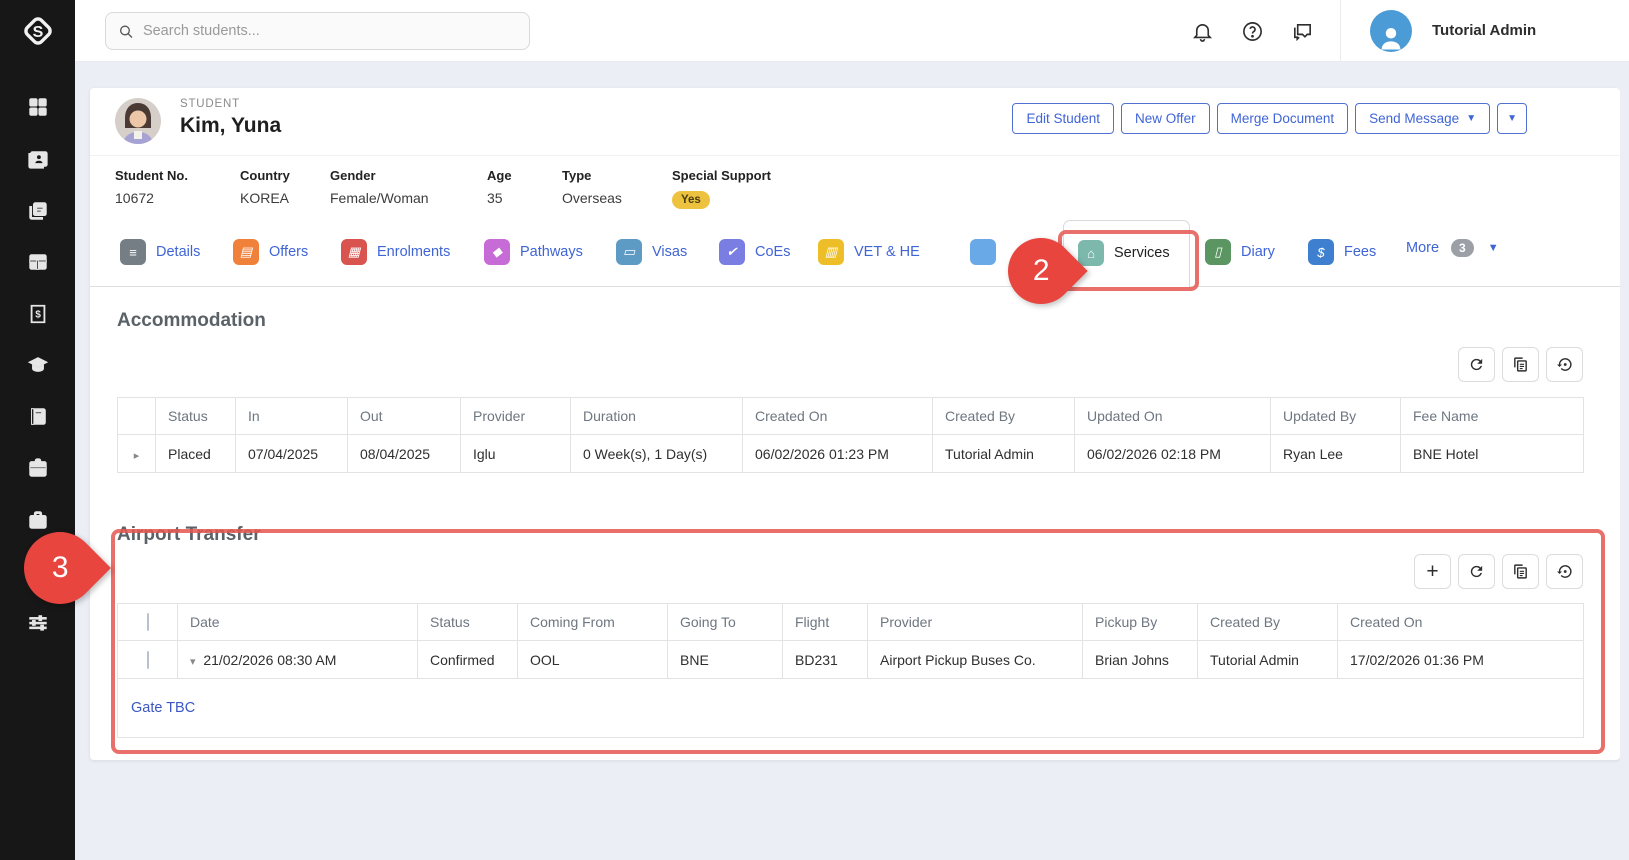 The height and width of the screenshot is (860, 1629). Describe the element at coordinates (1624, 461) in the screenshot. I see `right-margin` at that location.